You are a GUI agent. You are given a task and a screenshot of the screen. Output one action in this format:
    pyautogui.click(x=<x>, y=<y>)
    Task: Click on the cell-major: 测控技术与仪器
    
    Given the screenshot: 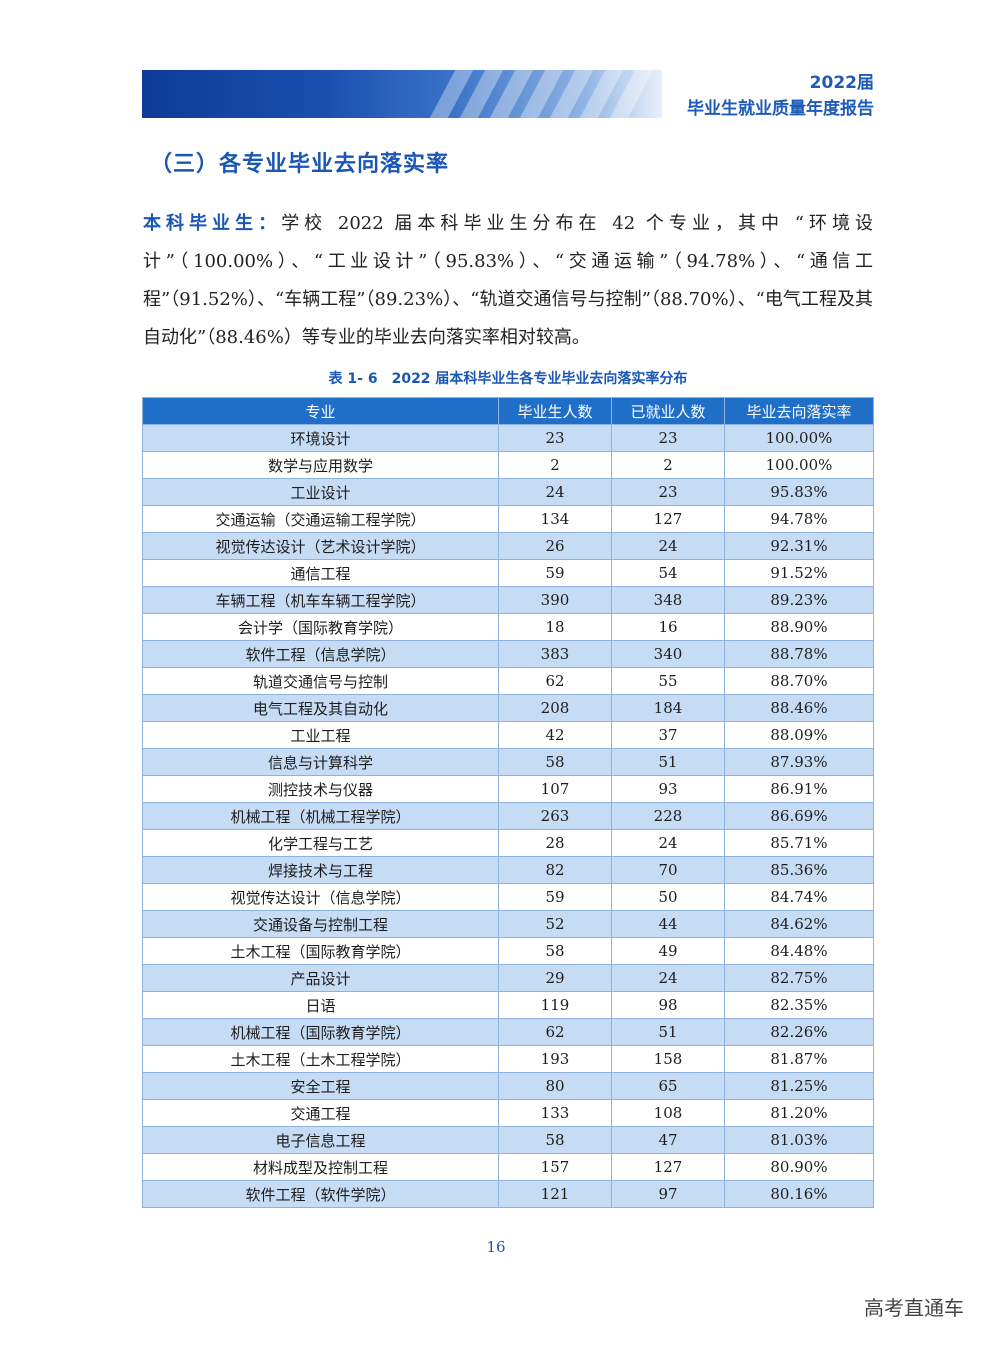 What is the action you would take?
    pyautogui.click(x=320, y=789)
    